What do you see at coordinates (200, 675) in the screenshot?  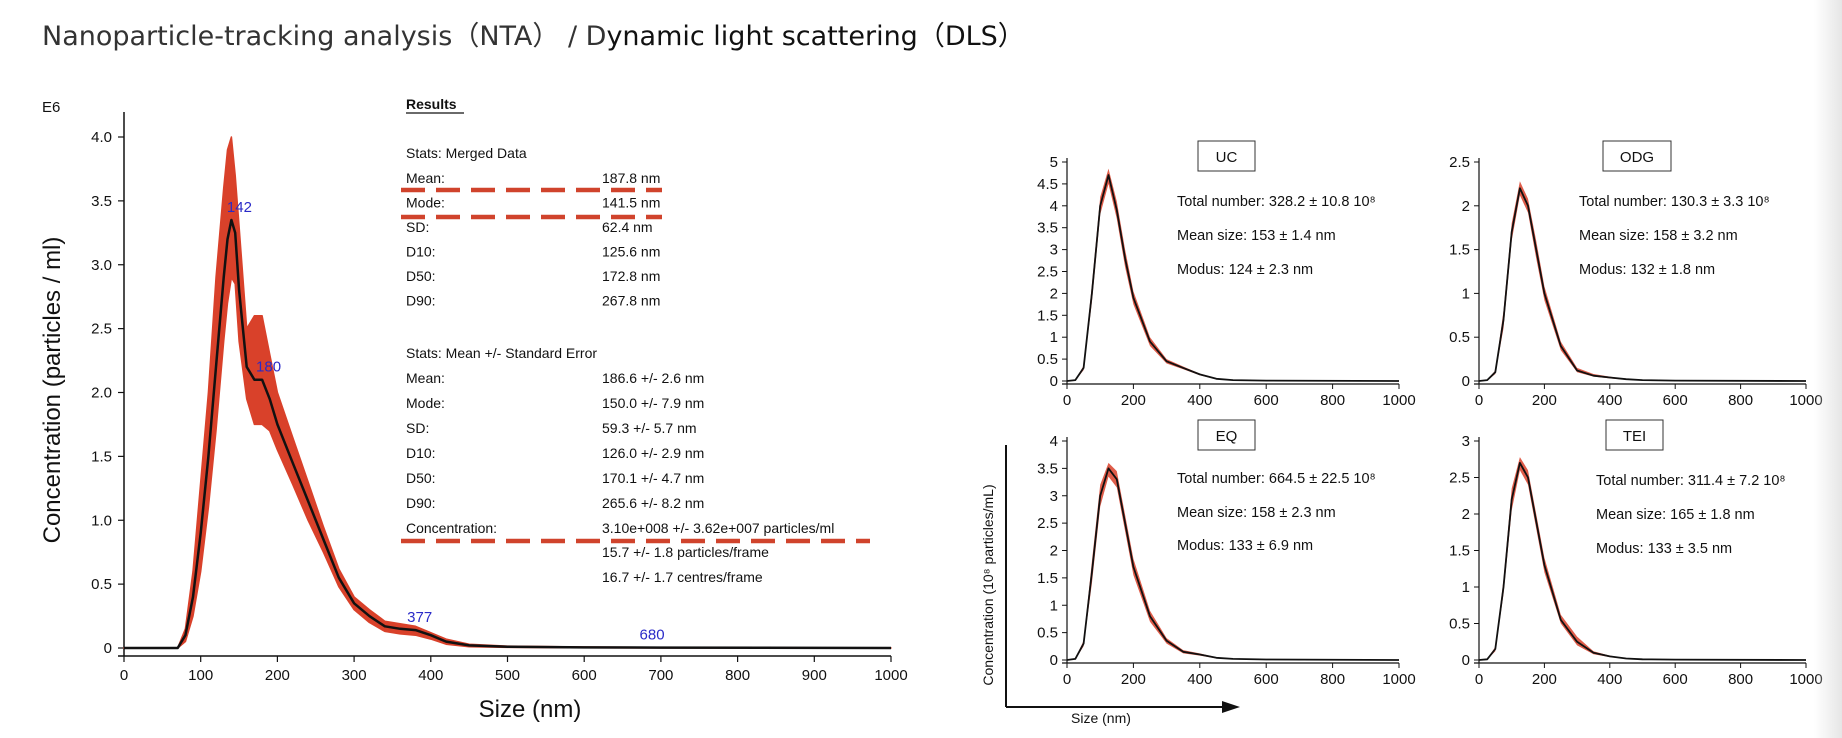 I see `nta-x-tick-label: 100` at bounding box center [200, 675].